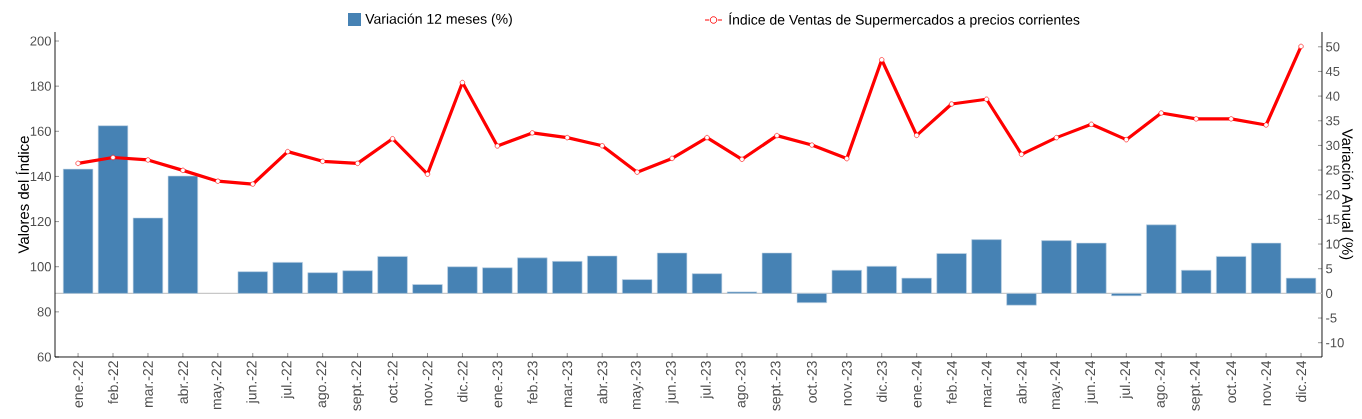 The height and width of the screenshot is (419, 1362). I want to click on x-tick-label: dic.-24, so click(1301, 381).